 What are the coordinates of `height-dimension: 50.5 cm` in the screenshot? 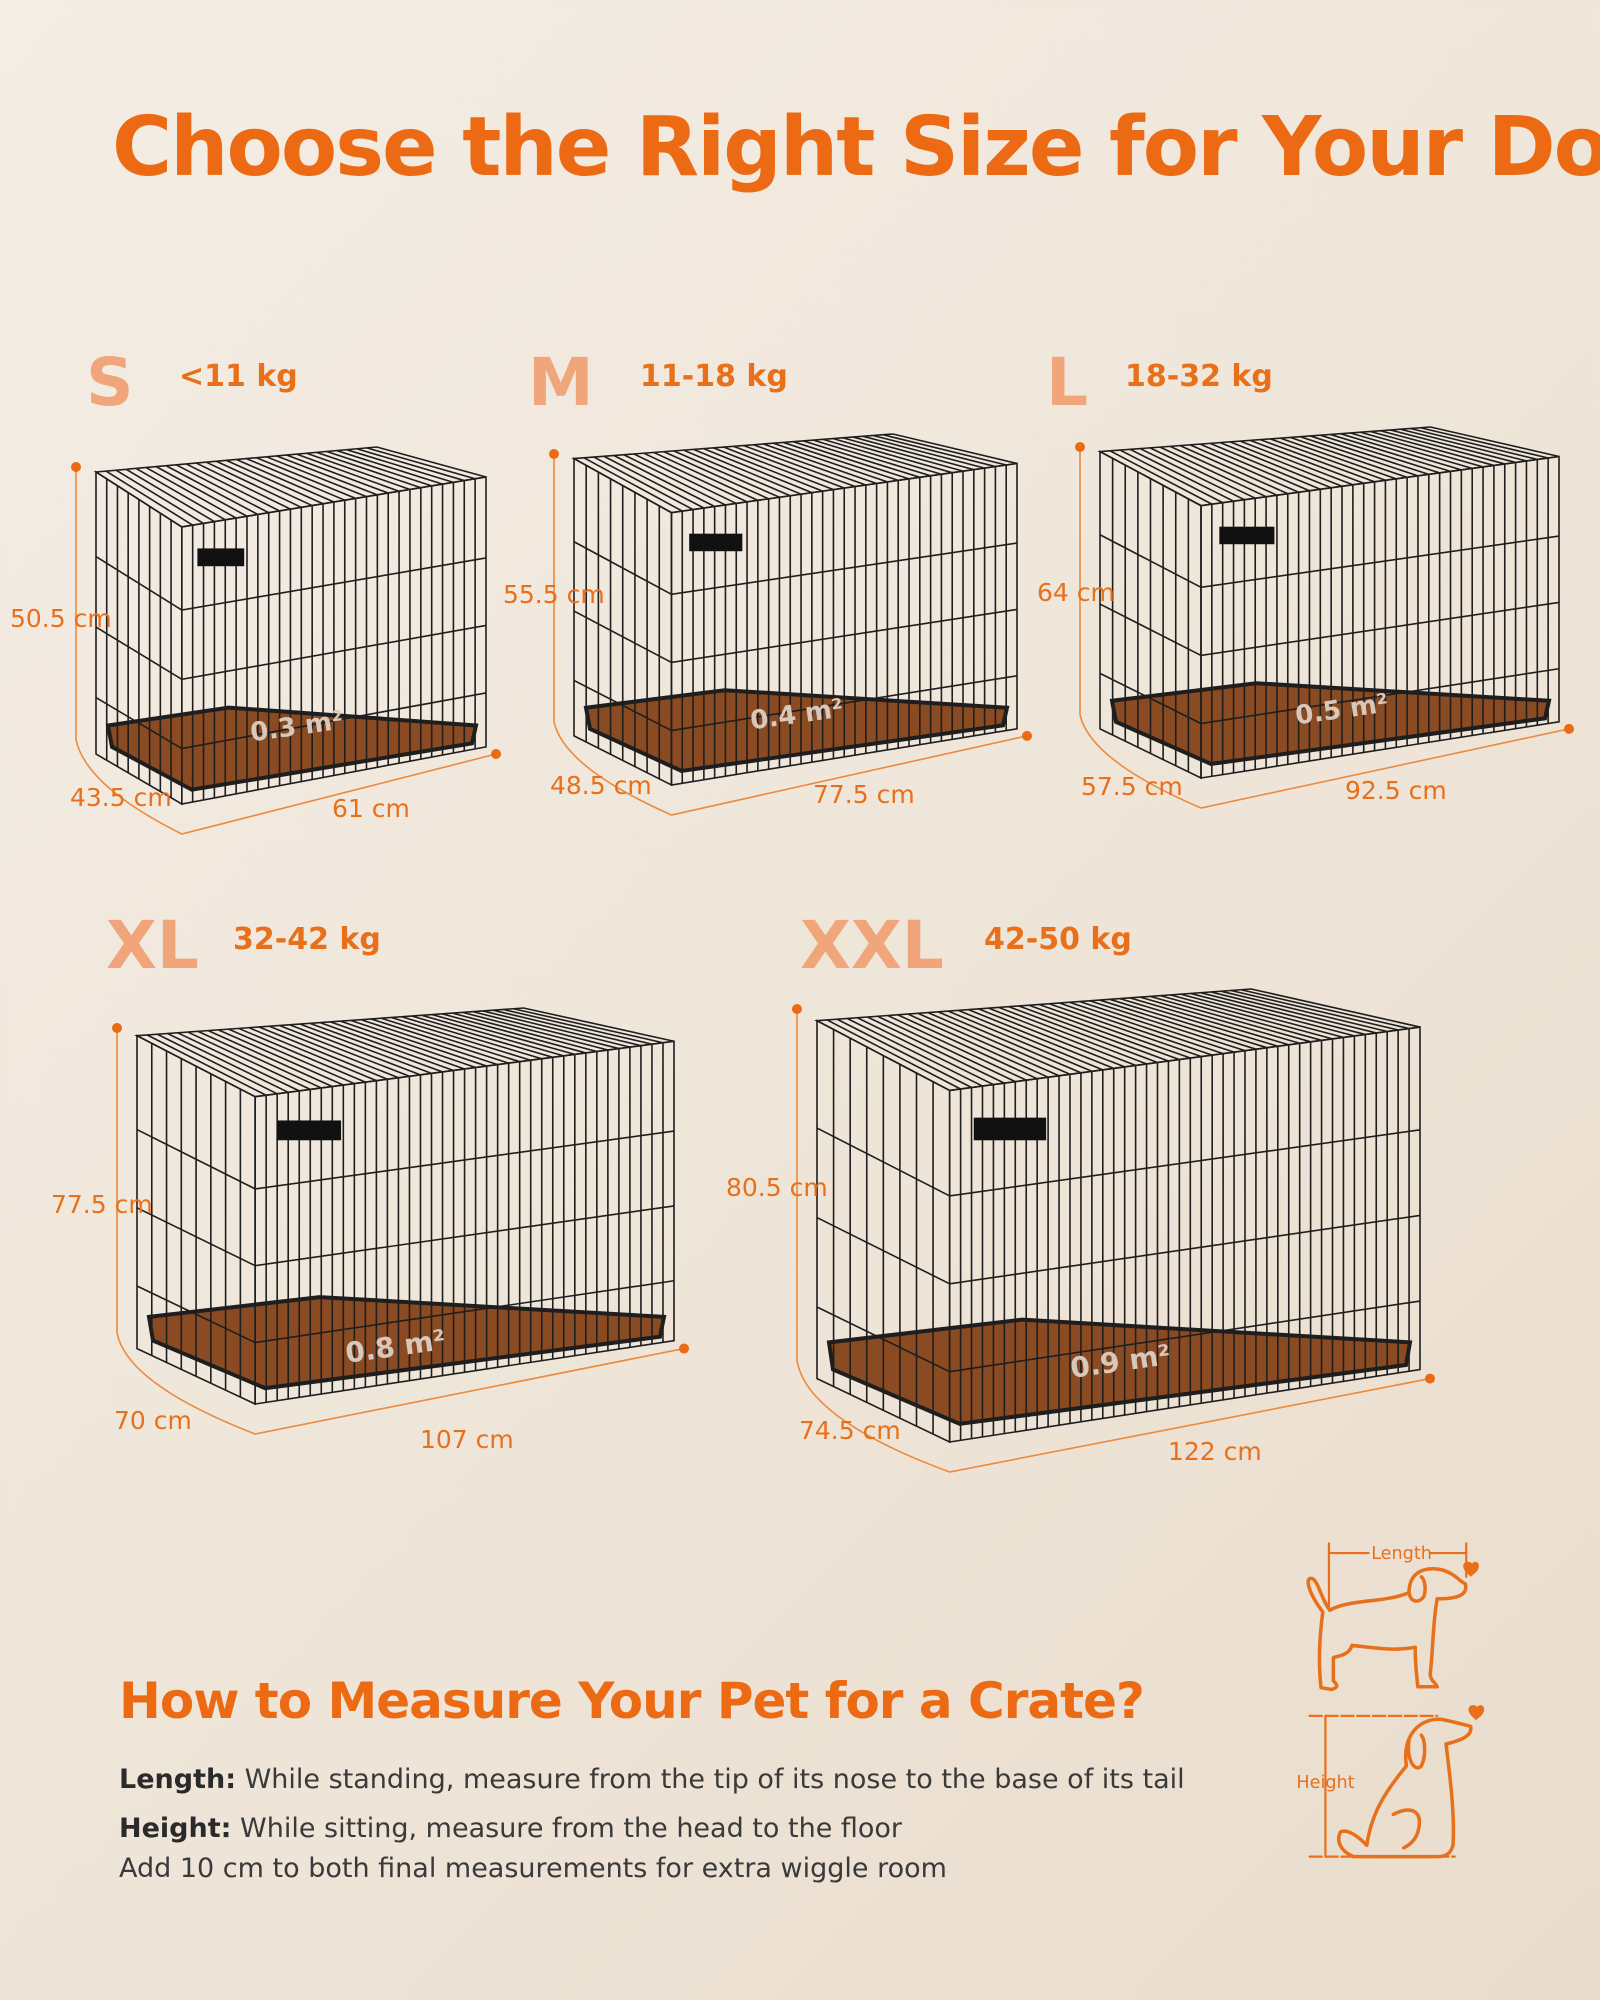 It's located at (61, 618).